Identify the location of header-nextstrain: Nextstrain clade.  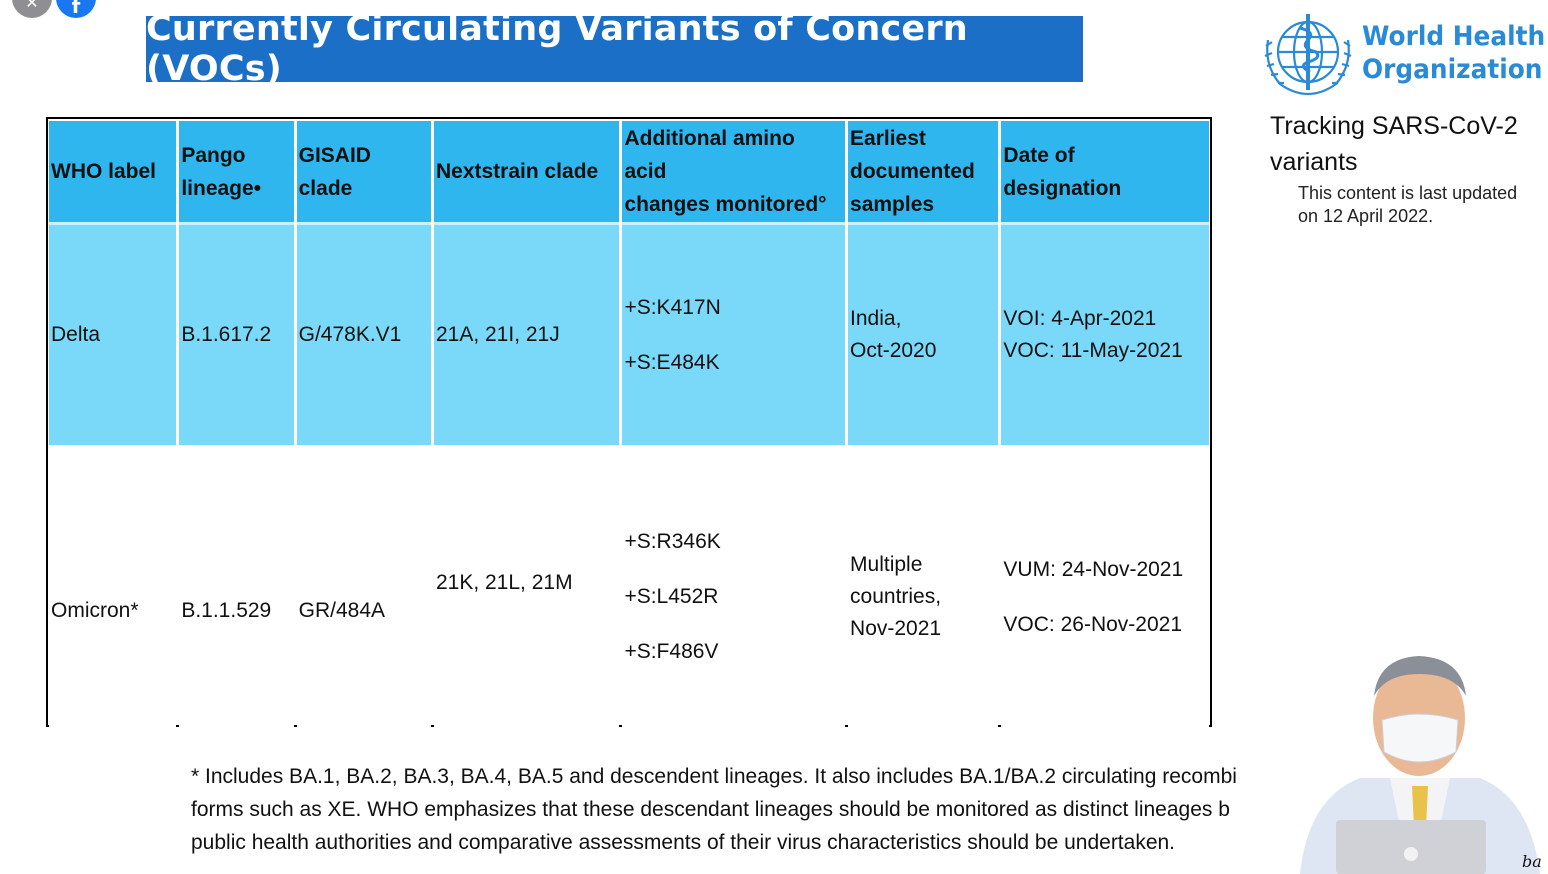
(526, 171).